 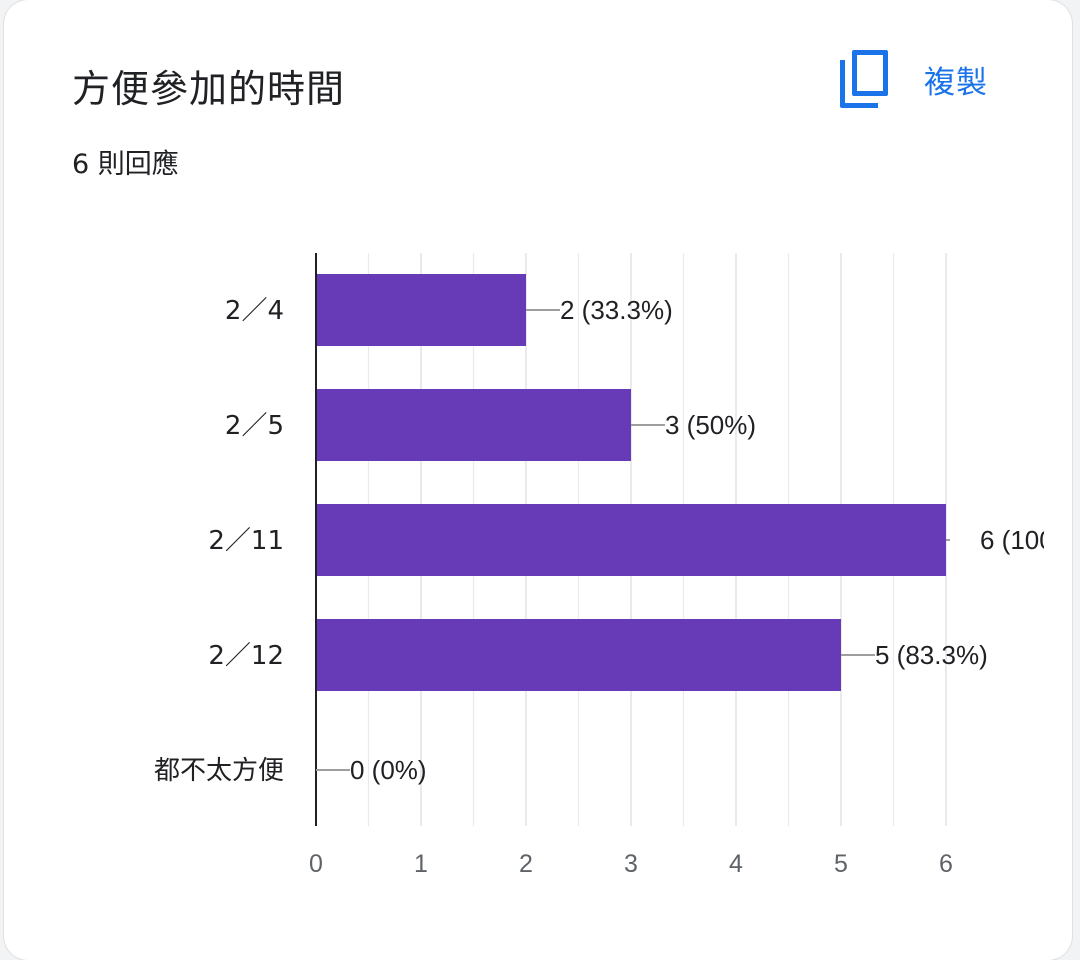 I want to click on x-tick-label: 5, so click(x=841, y=864).